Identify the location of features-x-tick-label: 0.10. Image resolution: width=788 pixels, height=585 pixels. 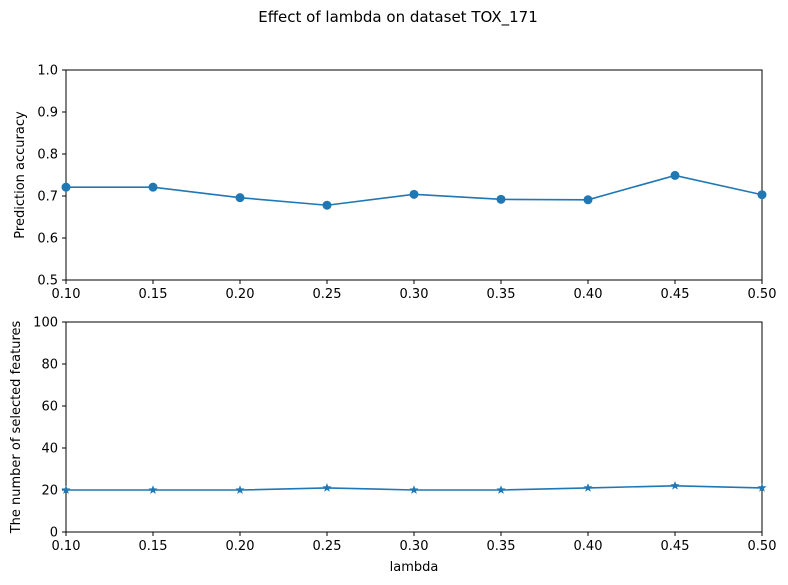
(66, 546).